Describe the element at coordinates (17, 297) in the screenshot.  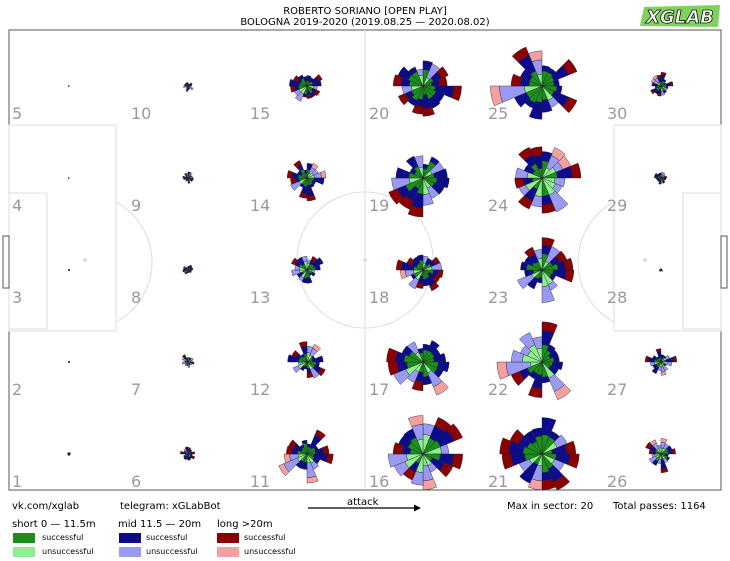
I see `zone-label-3: 3` at that location.